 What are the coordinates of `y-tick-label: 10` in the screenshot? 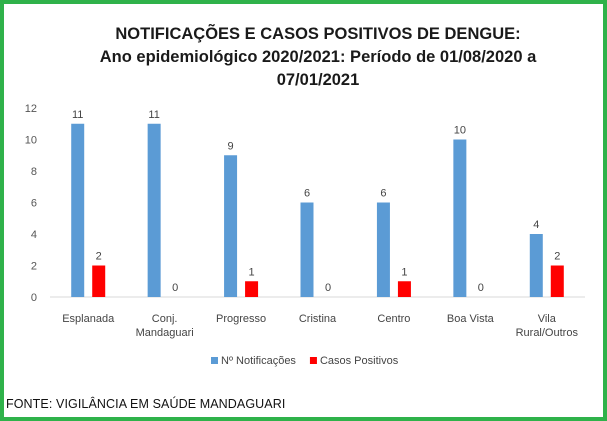 It's located at (31, 141).